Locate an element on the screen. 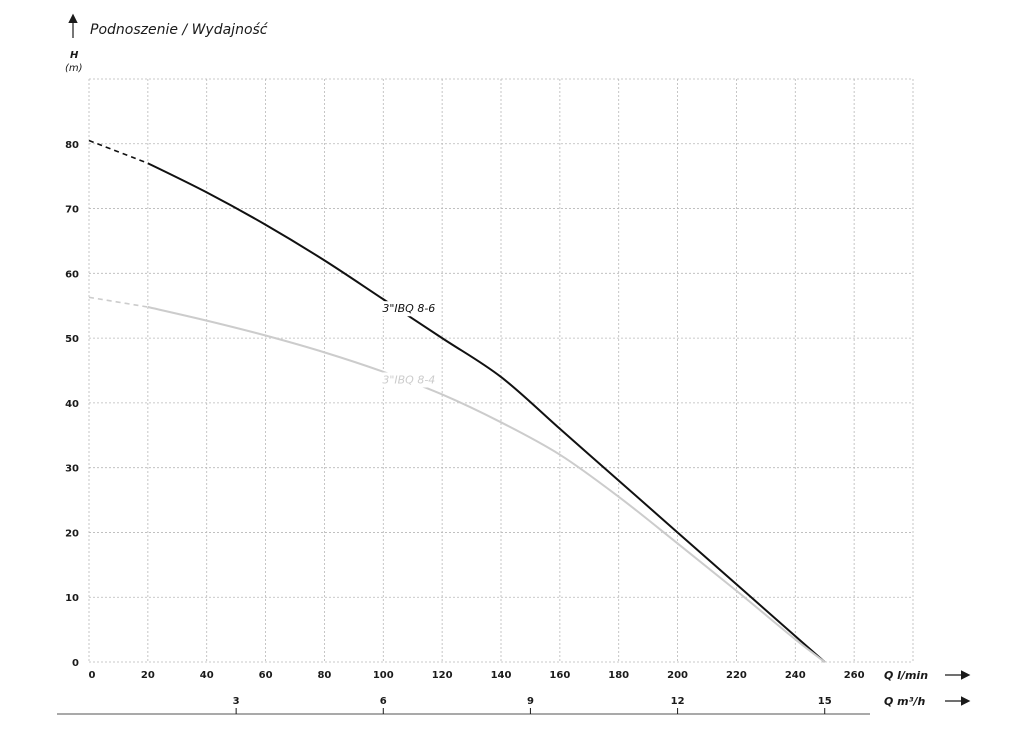 The height and width of the screenshot is (732, 1024). x-axis-label-primary: Q l/min is located at coordinates (906, 675).